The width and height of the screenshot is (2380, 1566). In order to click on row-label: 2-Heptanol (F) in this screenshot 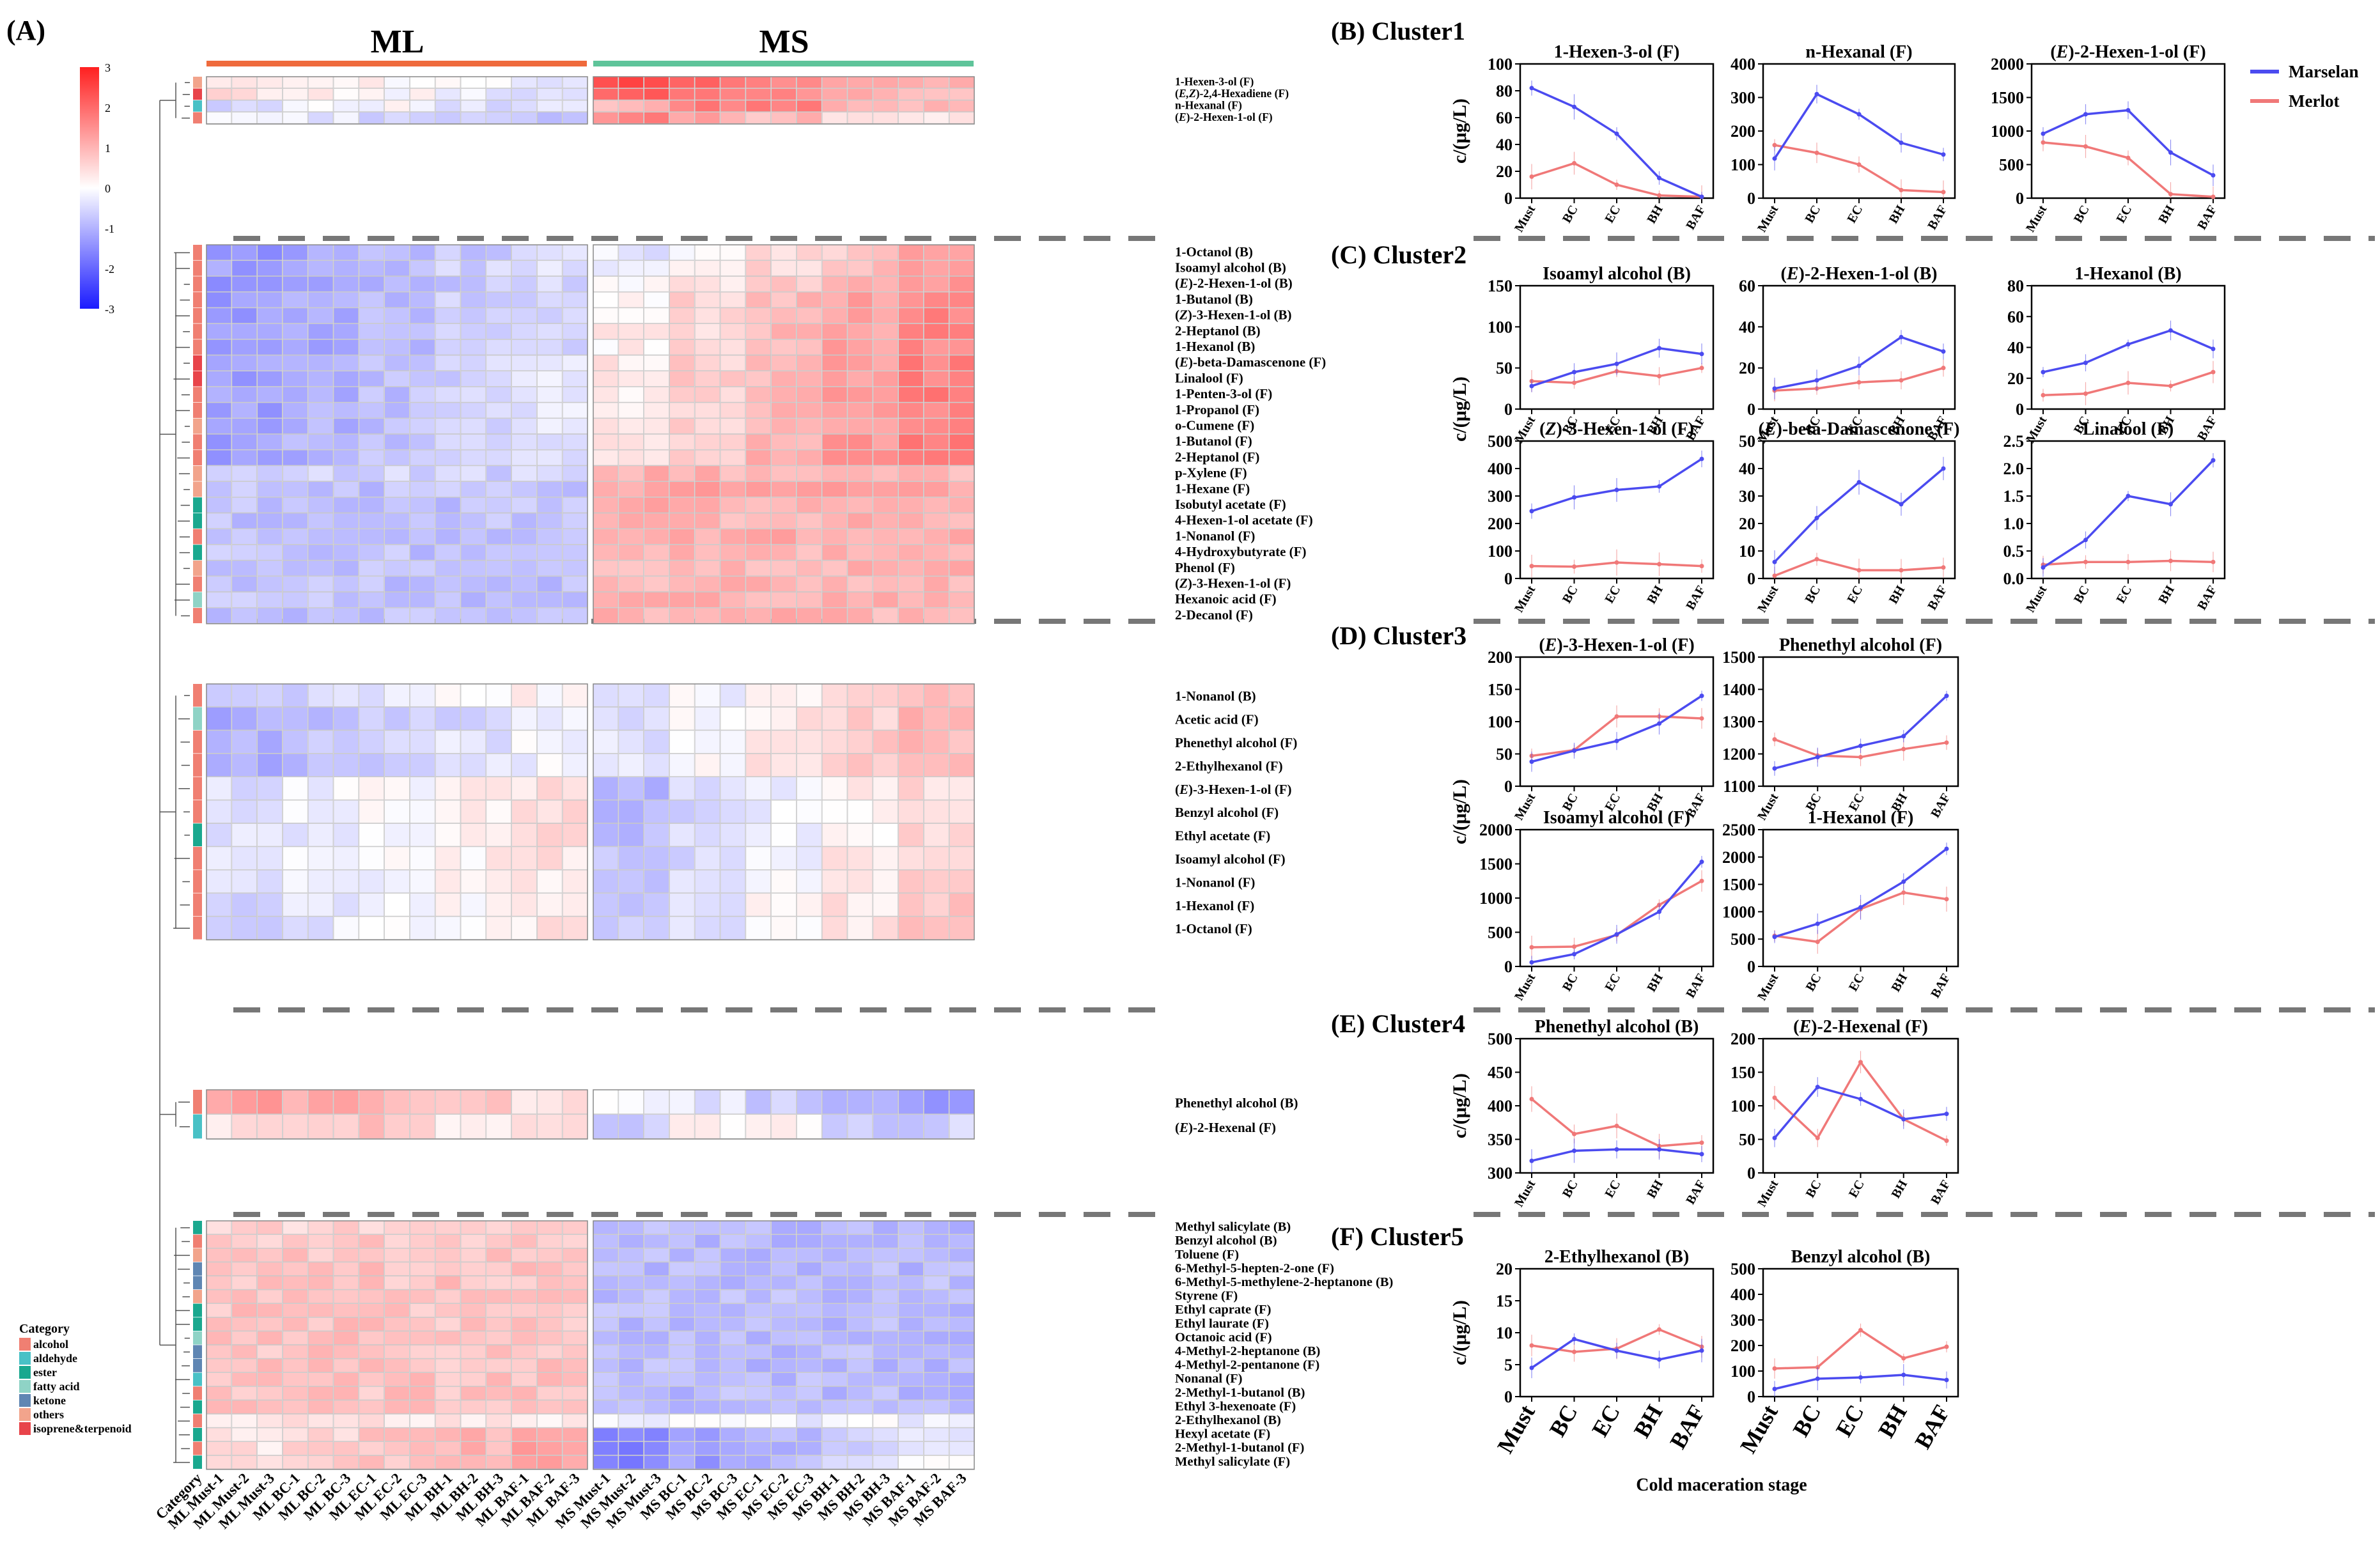, I will do `click(1217, 457)`.